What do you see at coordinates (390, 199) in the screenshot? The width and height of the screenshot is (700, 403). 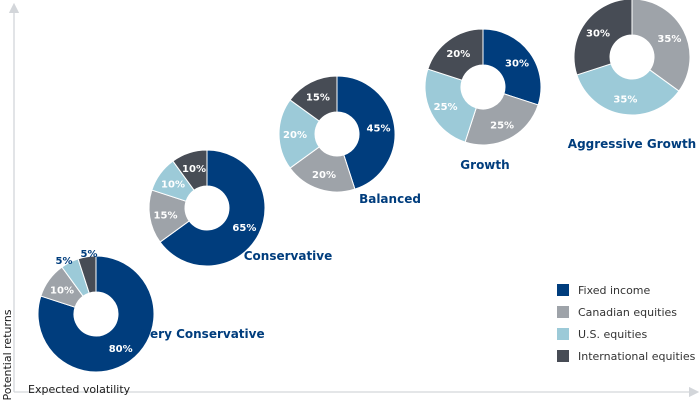 I see `portfolio-label: Balanced` at bounding box center [390, 199].